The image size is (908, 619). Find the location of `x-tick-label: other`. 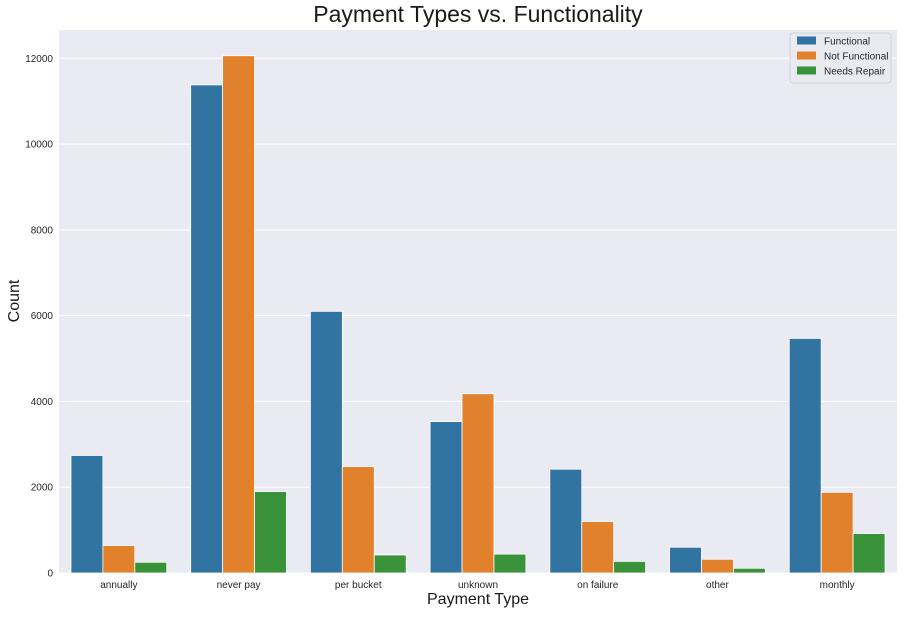

x-tick-label: other is located at coordinates (717, 585).